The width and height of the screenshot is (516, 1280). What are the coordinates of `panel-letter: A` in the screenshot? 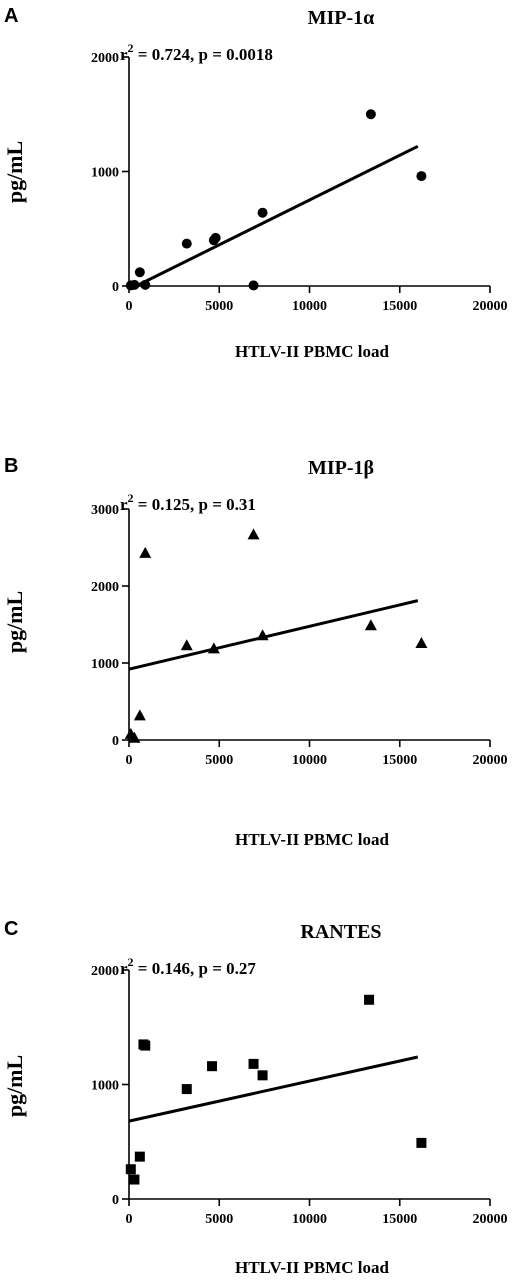 It's located at (11, 16).